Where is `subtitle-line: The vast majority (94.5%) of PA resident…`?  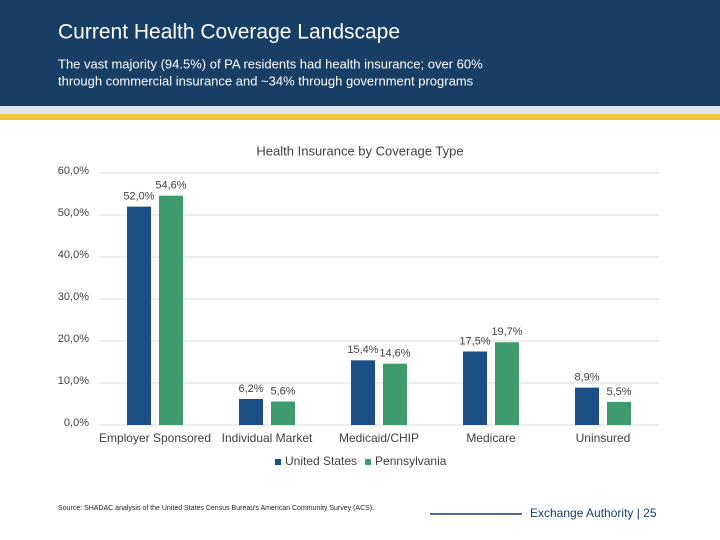 subtitle-line: The vast majority (94.5%) of PA resident… is located at coordinates (270, 63).